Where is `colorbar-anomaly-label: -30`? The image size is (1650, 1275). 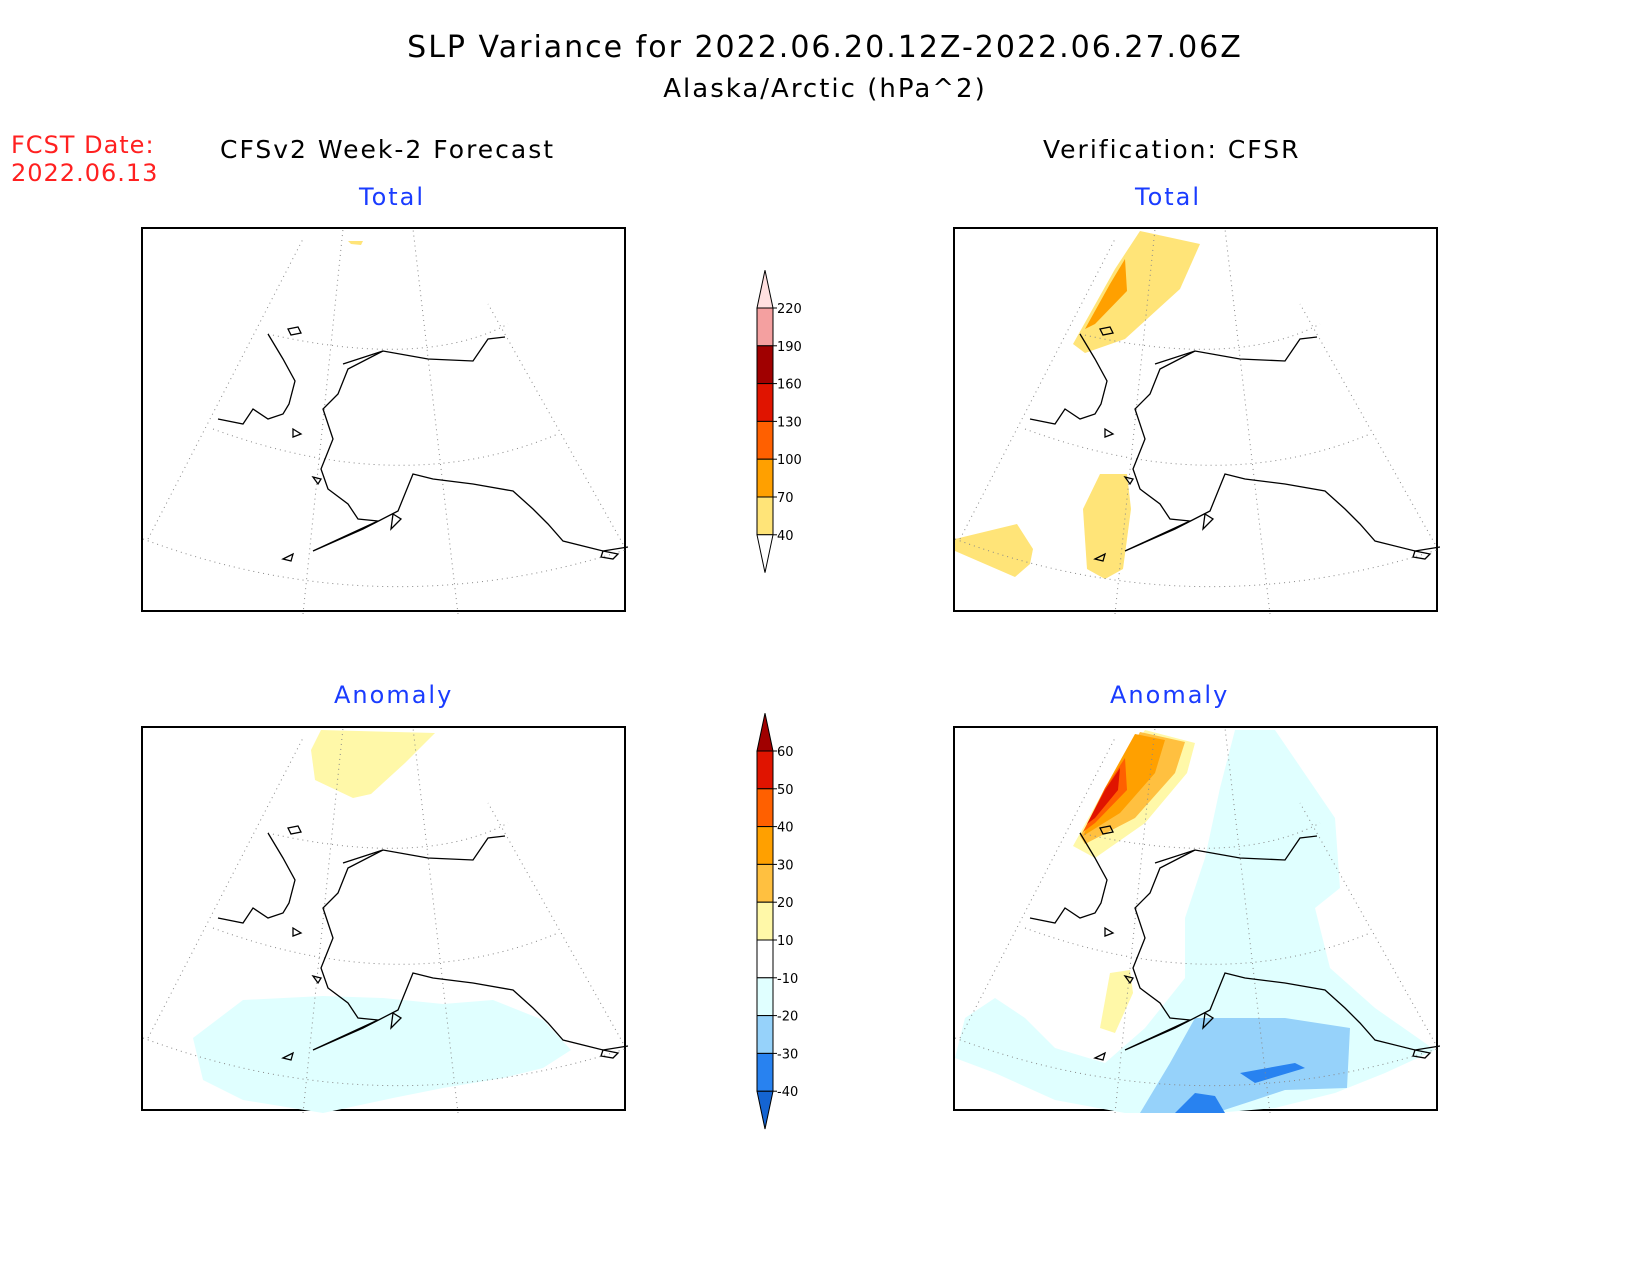 colorbar-anomaly-label: -30 is located at coordinates (787, 1054).